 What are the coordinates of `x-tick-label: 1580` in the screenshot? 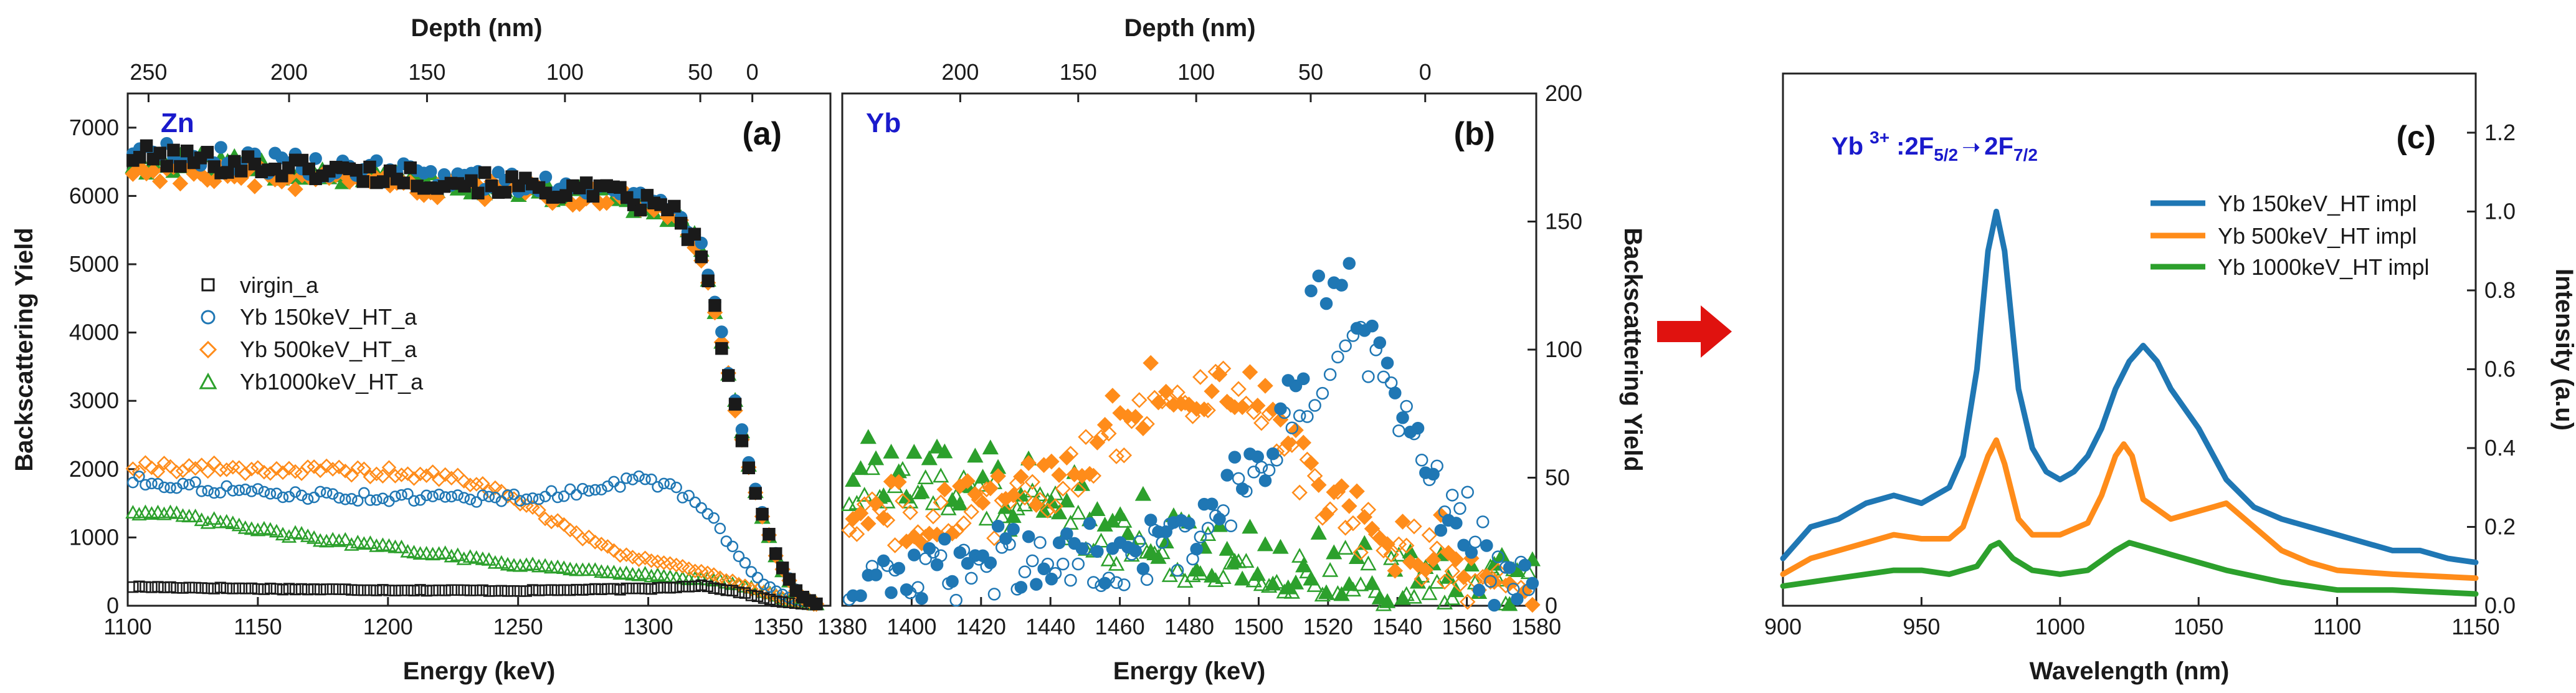 It's located at (1536, 626).